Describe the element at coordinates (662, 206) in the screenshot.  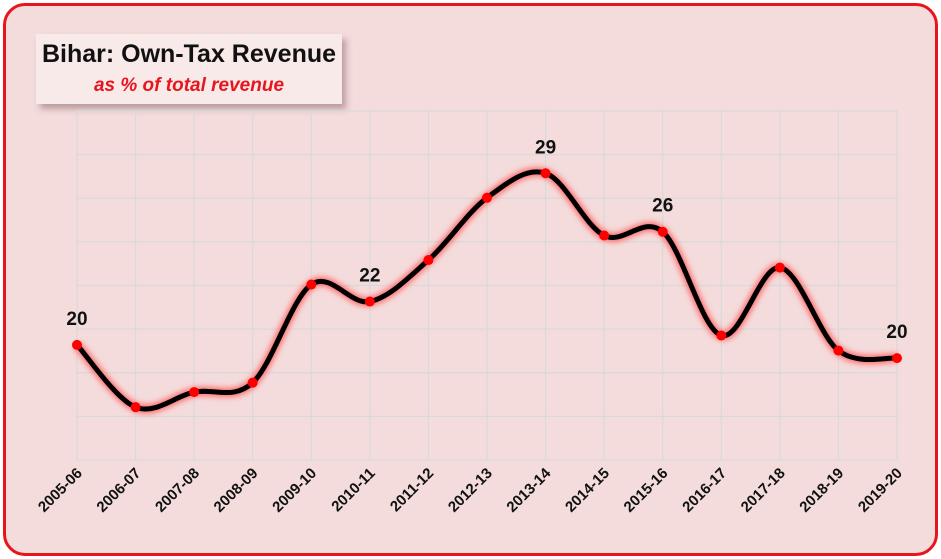
I see `data-label: 26` at that location.